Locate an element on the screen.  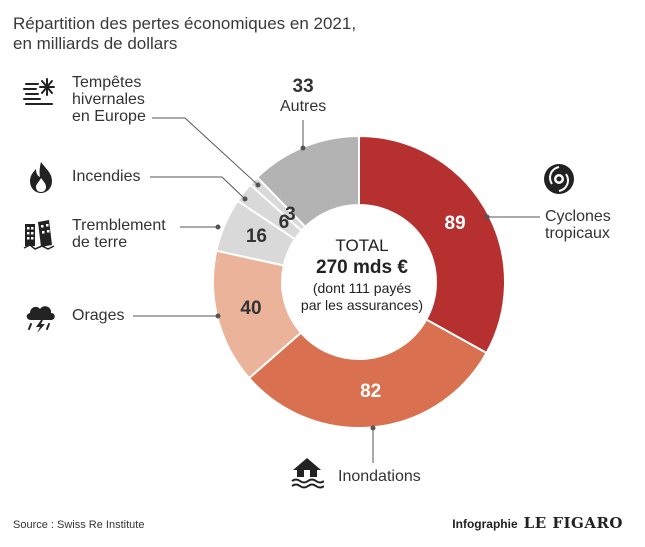
slice-value-5: 3 is located at coordinates (290, 215).